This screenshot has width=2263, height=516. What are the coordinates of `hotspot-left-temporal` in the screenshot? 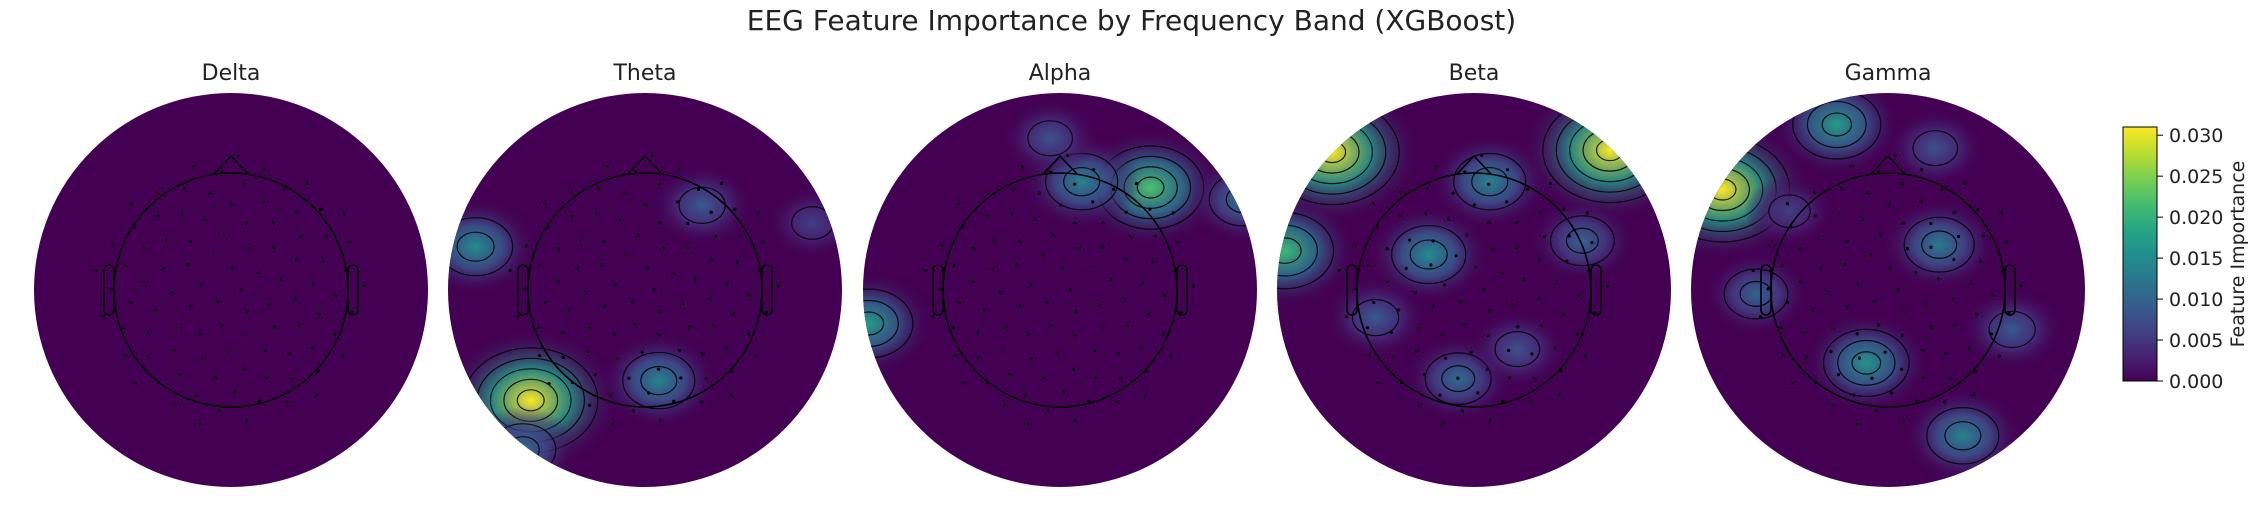 It's located at (1756, 294).